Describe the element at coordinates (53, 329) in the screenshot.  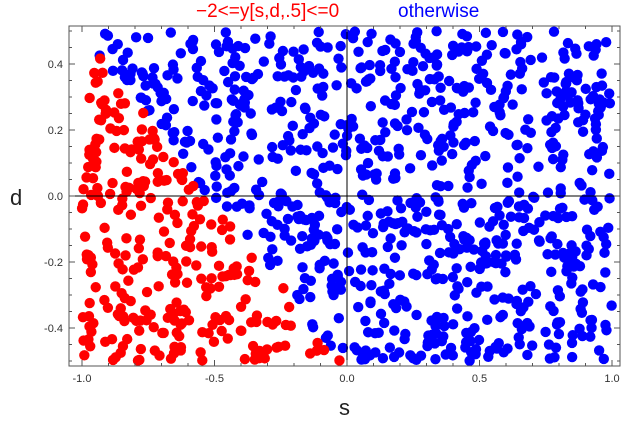
I see `y-tick-label: -0.4` at that location.